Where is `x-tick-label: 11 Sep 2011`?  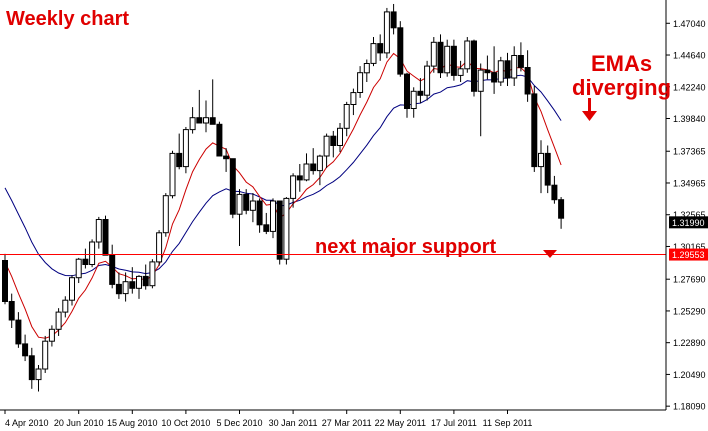
x-tick-label: 11 Sep 2011 is located at coordinates (508, 423).